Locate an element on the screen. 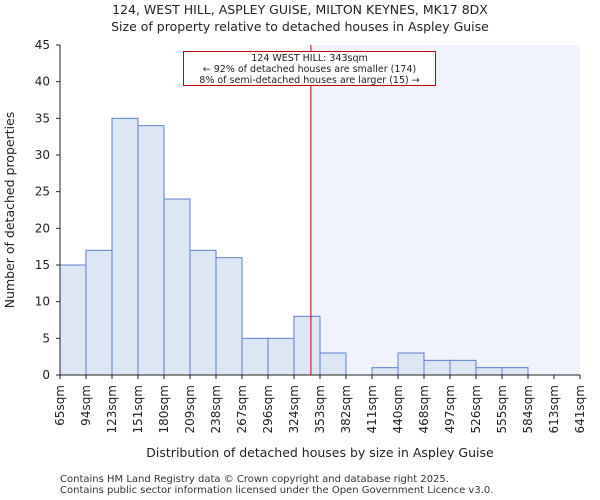 The image size is (600, 500). y-axis-label: Number of detached properties is located at coordinates (9, 210).